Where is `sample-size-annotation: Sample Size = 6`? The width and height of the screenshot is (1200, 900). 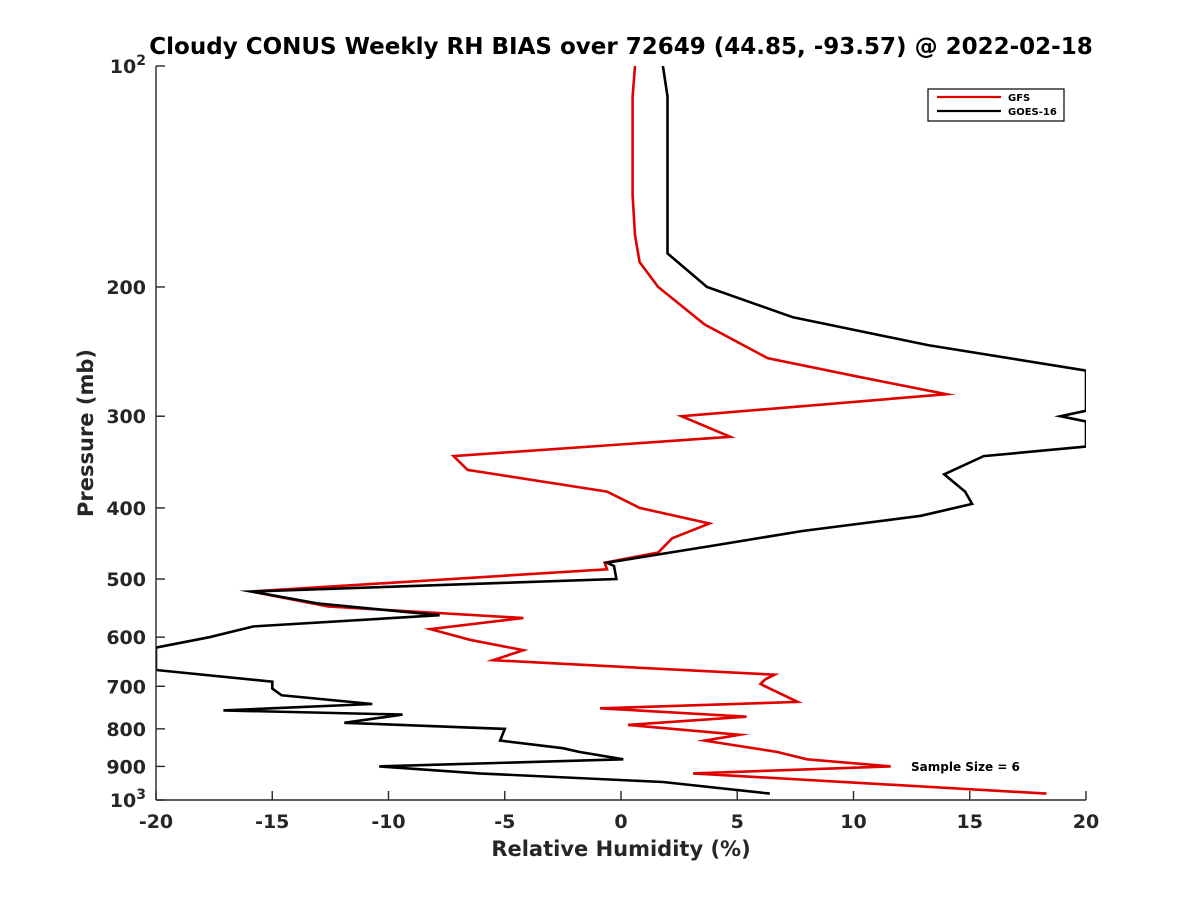 sample-size-annotation: Sample Size = 6 is located at coordinates (965, 767).